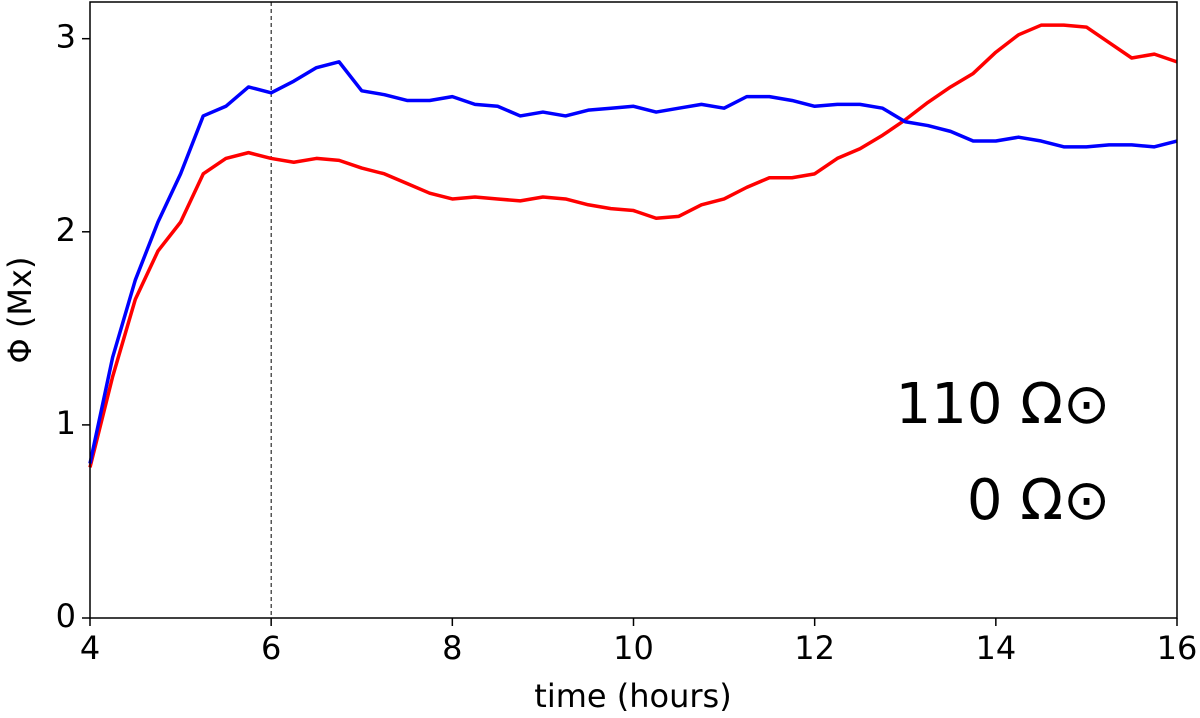 The image size is (1200, 718). Describe the element at coordinates (632, 696) in the screenshot. I see `x-axis-label: time (hours)` at that location.